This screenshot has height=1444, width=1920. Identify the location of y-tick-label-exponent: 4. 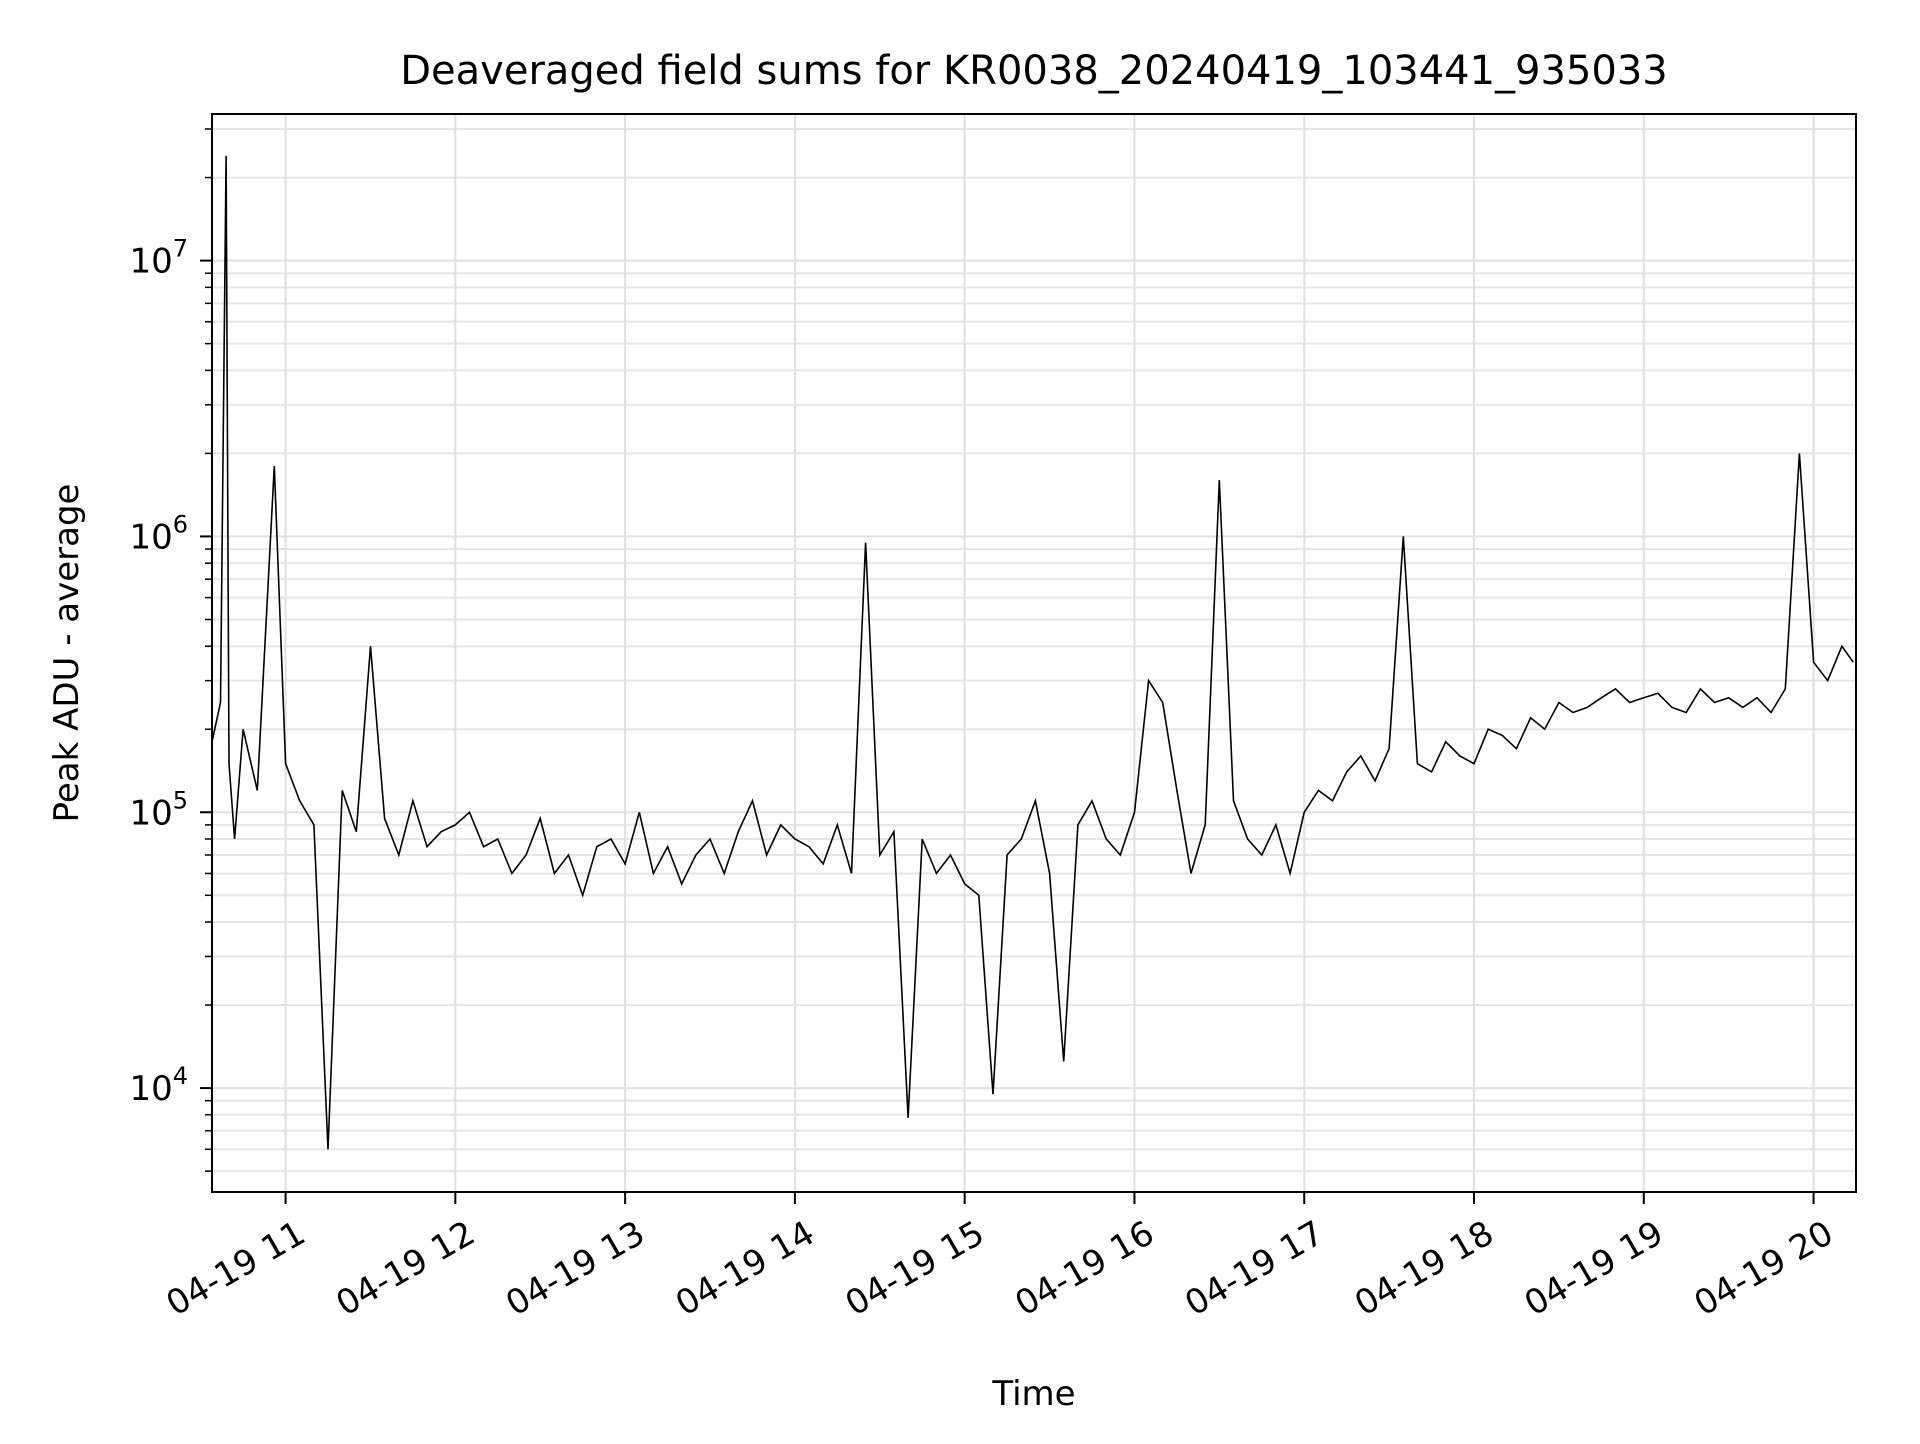
(180, 1076).